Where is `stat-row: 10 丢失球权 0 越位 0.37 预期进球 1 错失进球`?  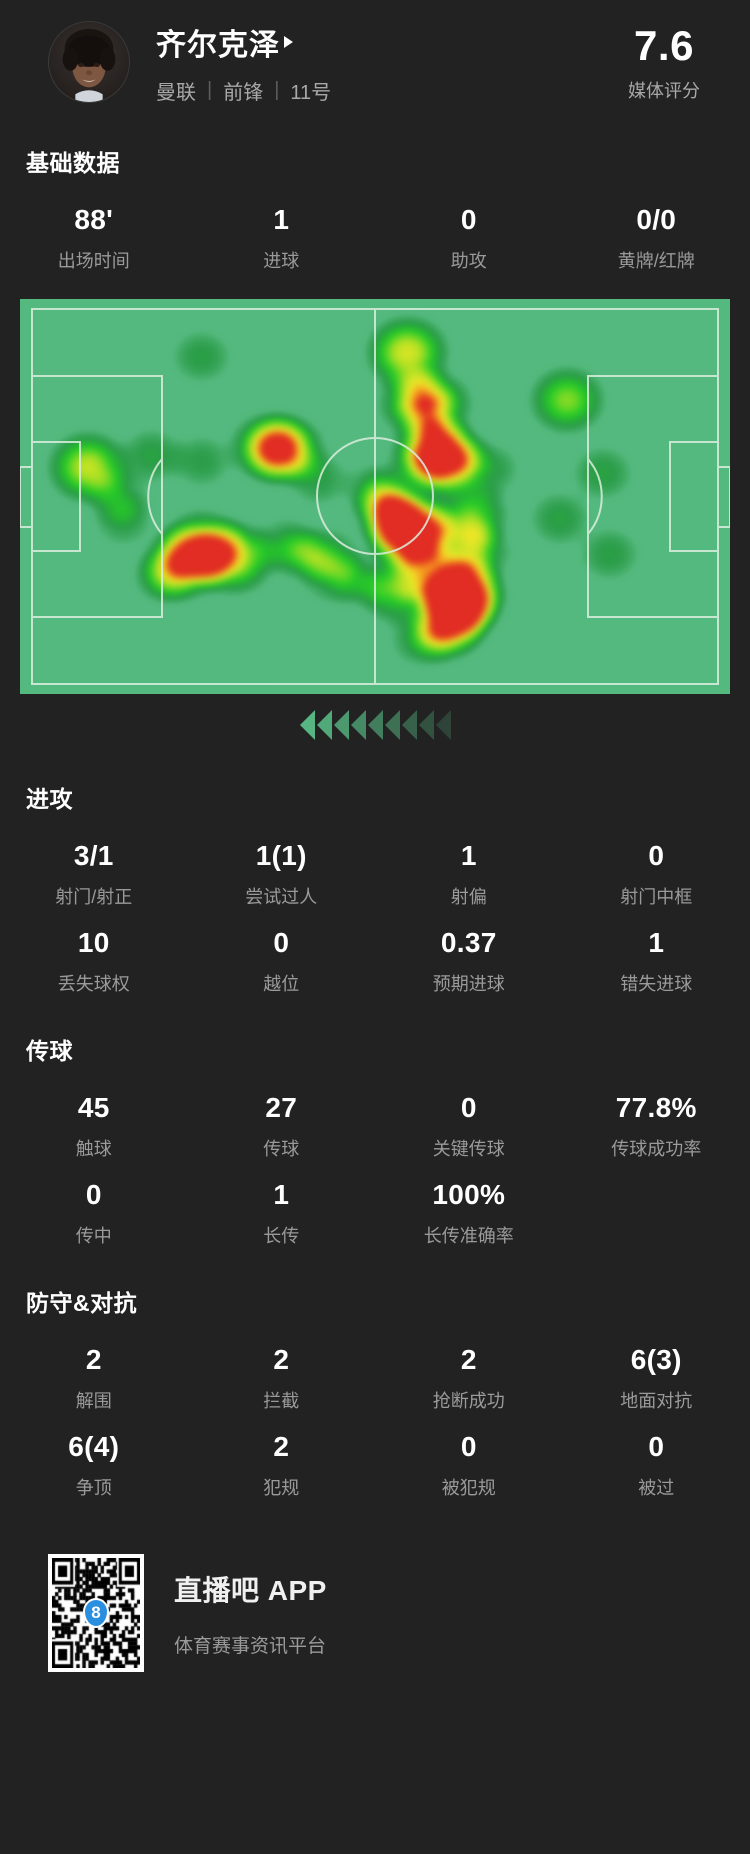 stat-row: 10 丢失球权 0 越位 0.37 预期进球 1 错失进球 is located at coordinates (375, 964).